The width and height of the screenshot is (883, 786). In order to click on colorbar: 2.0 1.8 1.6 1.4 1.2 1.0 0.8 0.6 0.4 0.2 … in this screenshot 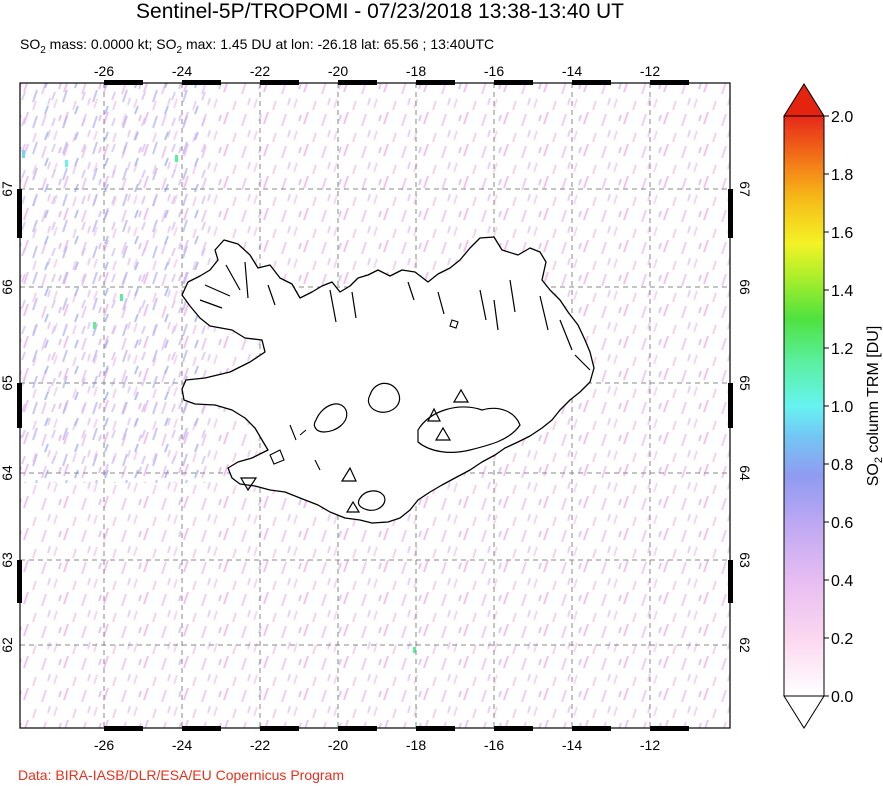, I will do `click(833, 406)`.